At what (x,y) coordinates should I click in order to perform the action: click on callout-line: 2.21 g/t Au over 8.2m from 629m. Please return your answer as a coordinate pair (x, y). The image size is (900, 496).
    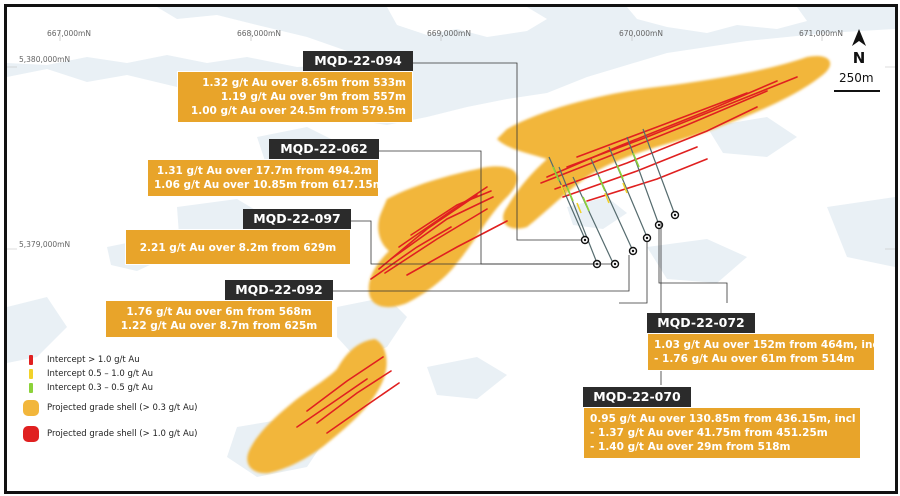
    Looking at the image, I should click on (238, 248).